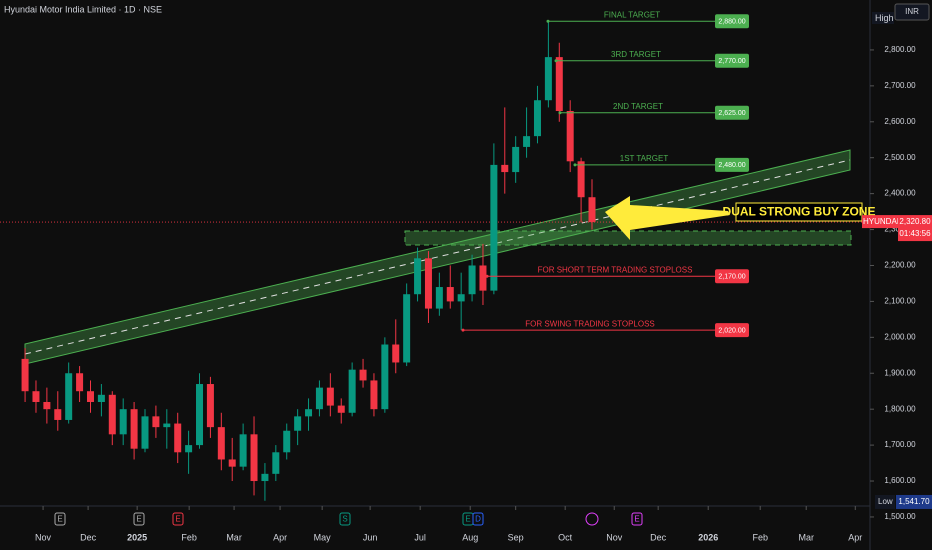 The height and width of the screenshot is (550, 932). I want to click on x-tick-label: 2025, so click(137, 537).